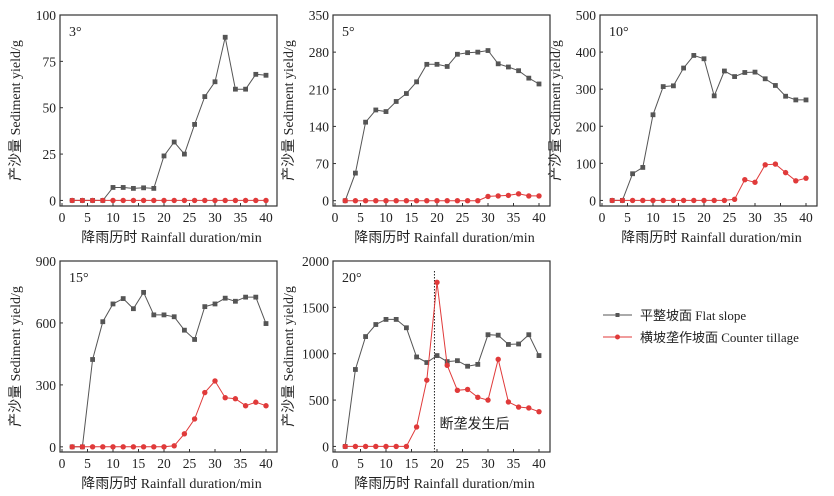 The image size is (834, 496). What do you see at coordinates (79, 278) in the screenshot?
I see `panel-slope-label: 15°` at bounding box center [79, 278].